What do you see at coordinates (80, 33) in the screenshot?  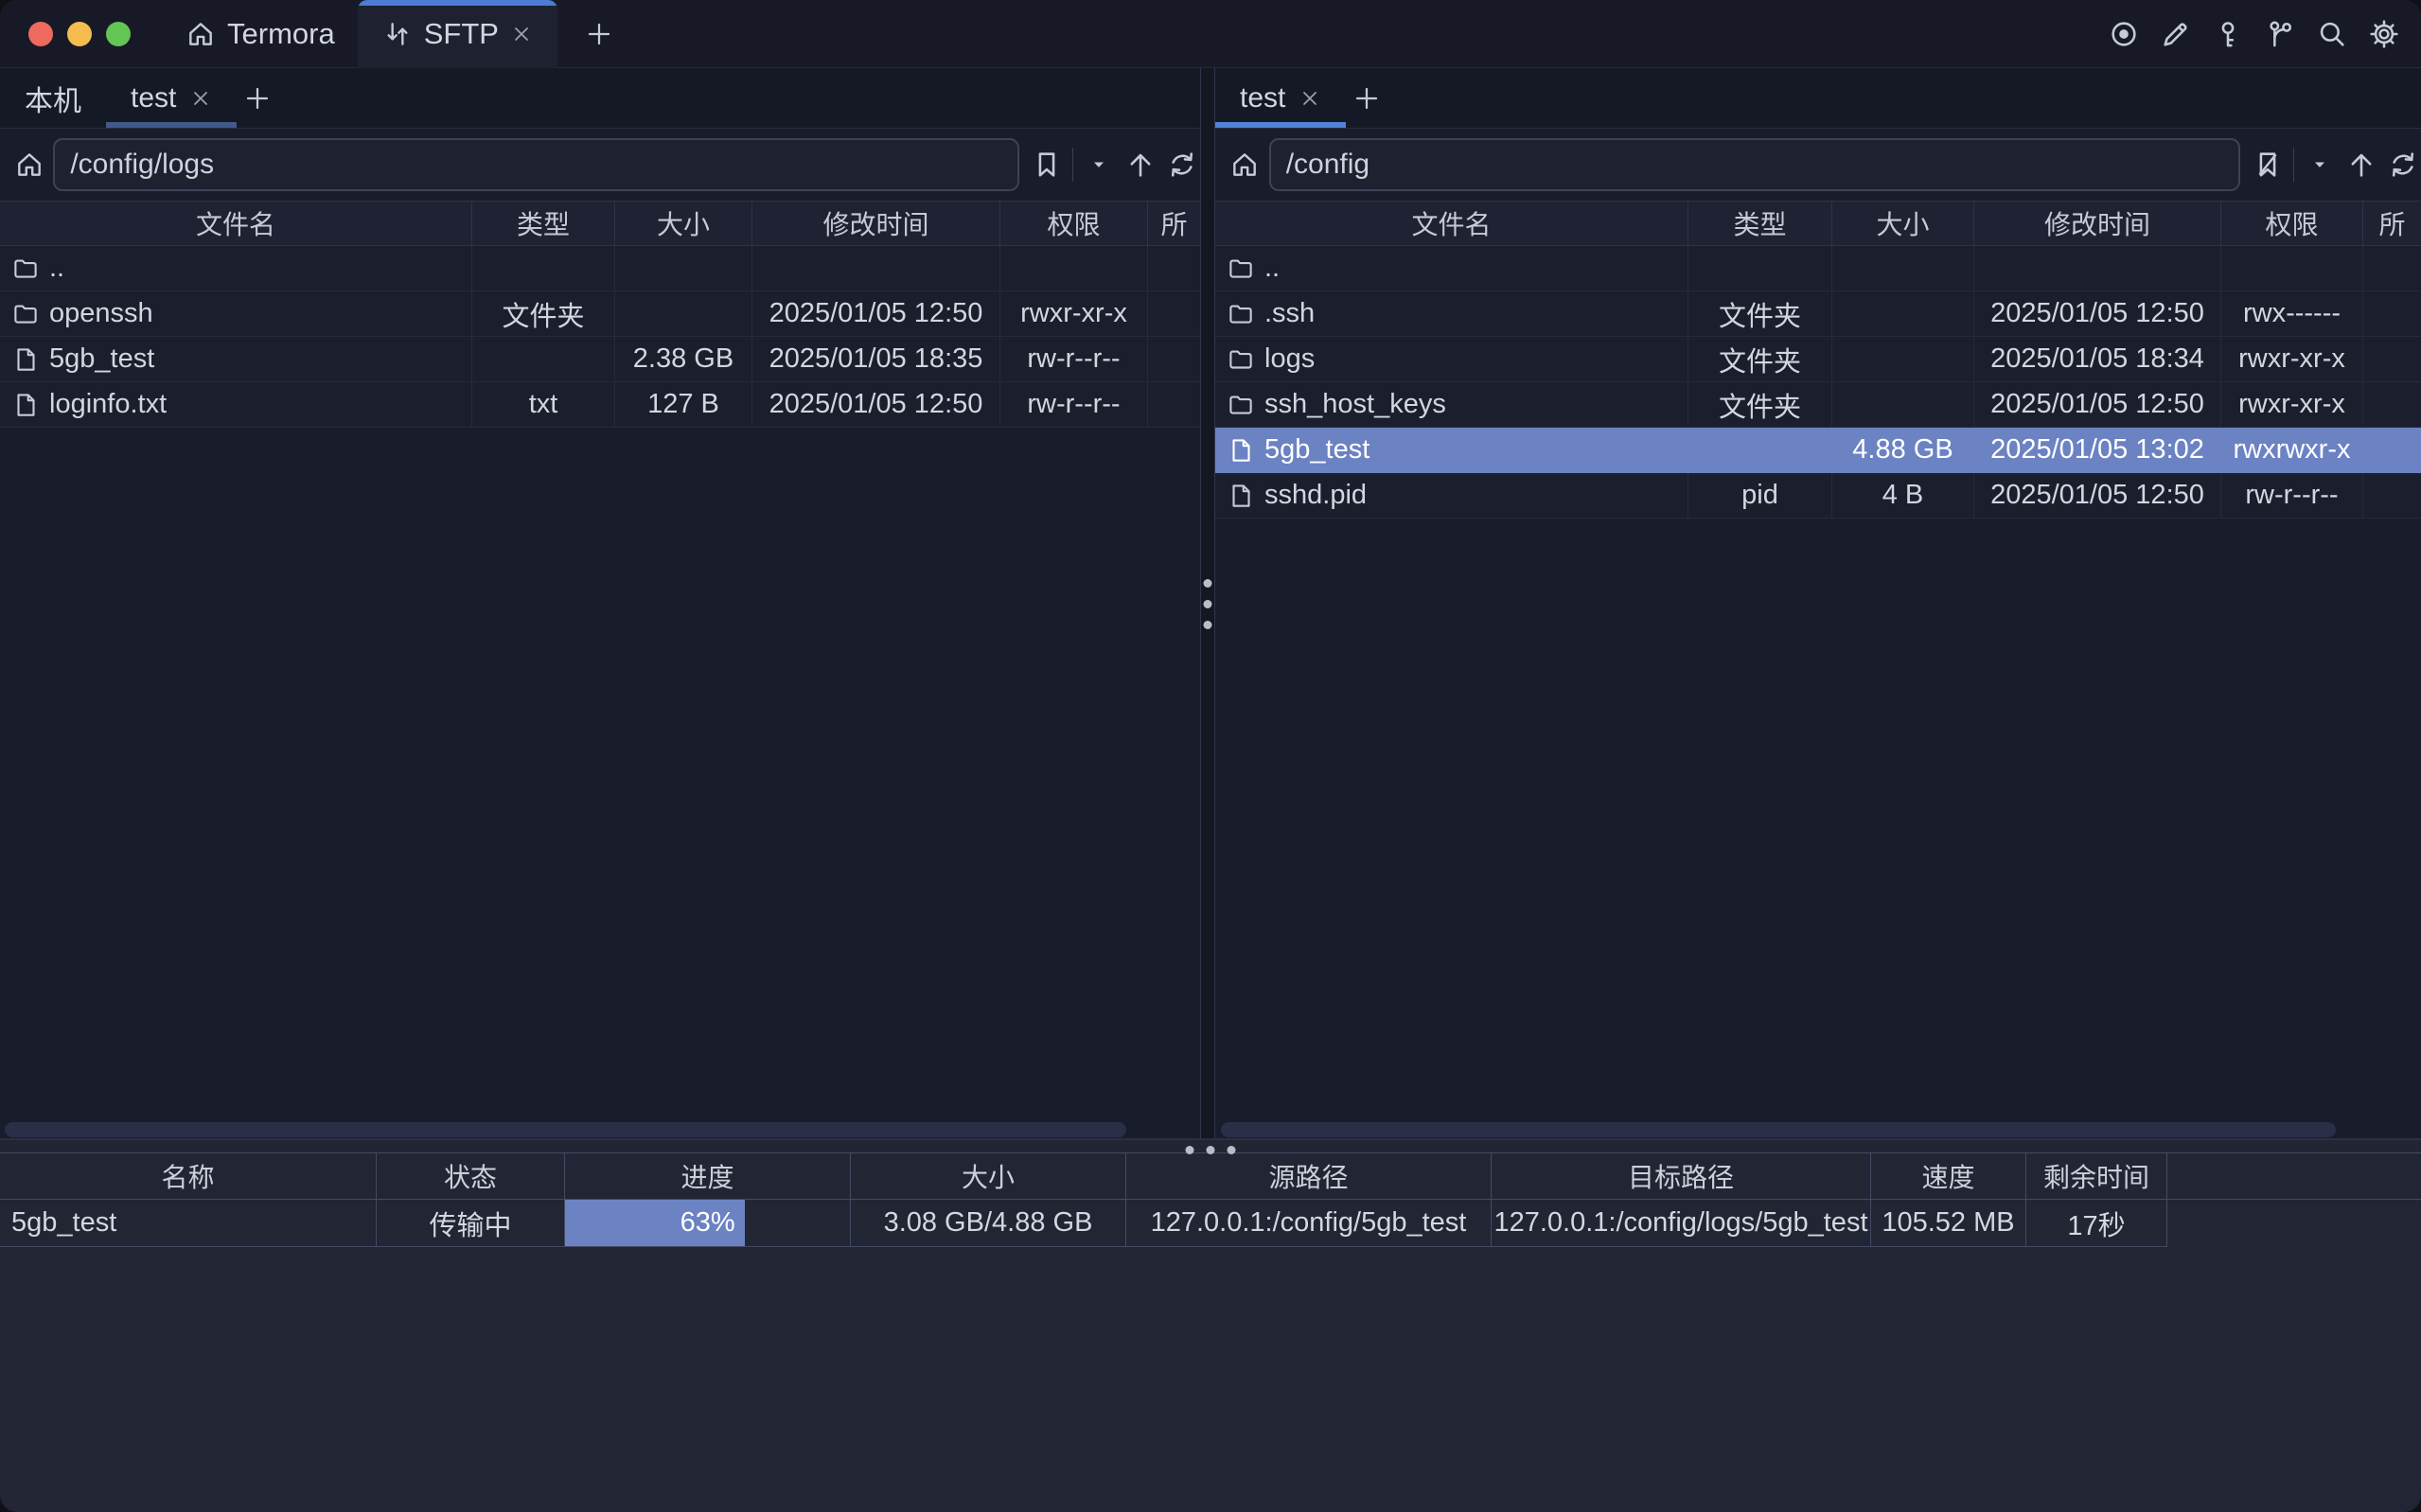 I see `minimize-window-button` at bounding box center [80, 33].